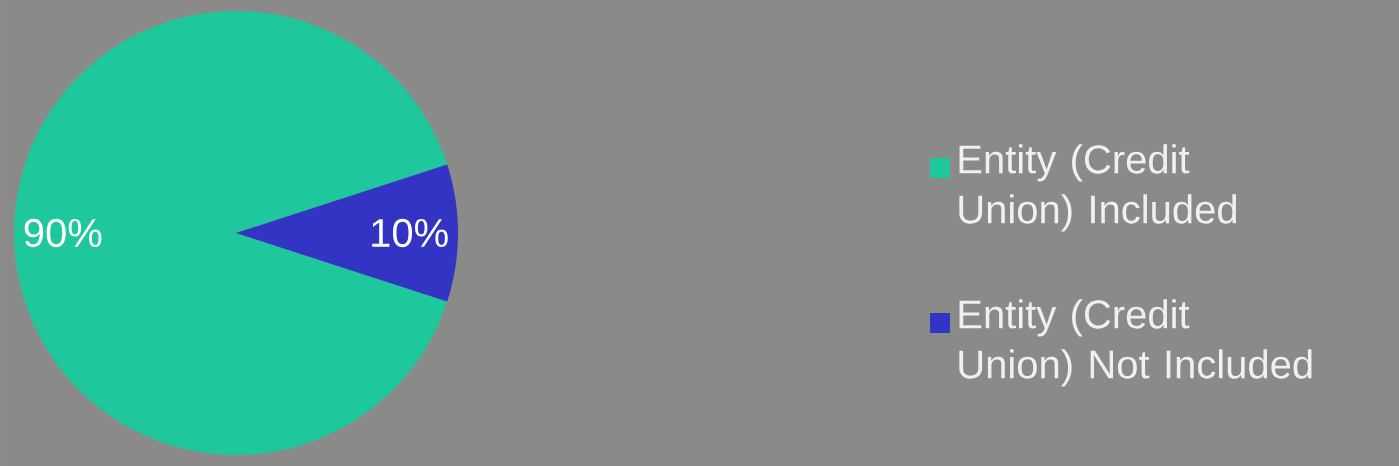 The height and width of the screenshot is (466, 1399). I want to click on legend-label: Entity (Credit Union) Not Included, so click(1135, 343).